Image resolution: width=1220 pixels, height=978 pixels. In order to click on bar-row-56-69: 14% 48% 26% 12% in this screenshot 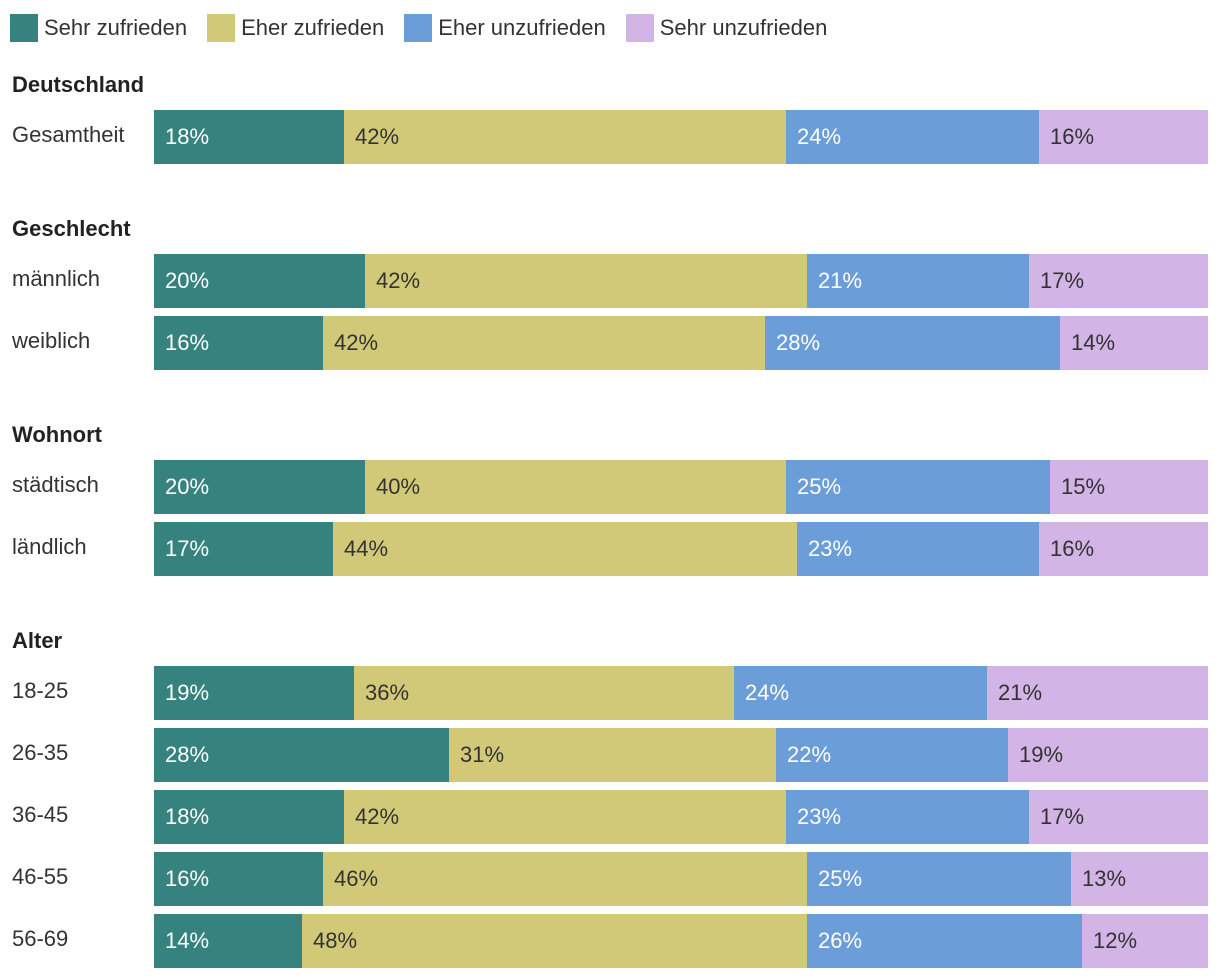, I will do `click(681, 941)`.